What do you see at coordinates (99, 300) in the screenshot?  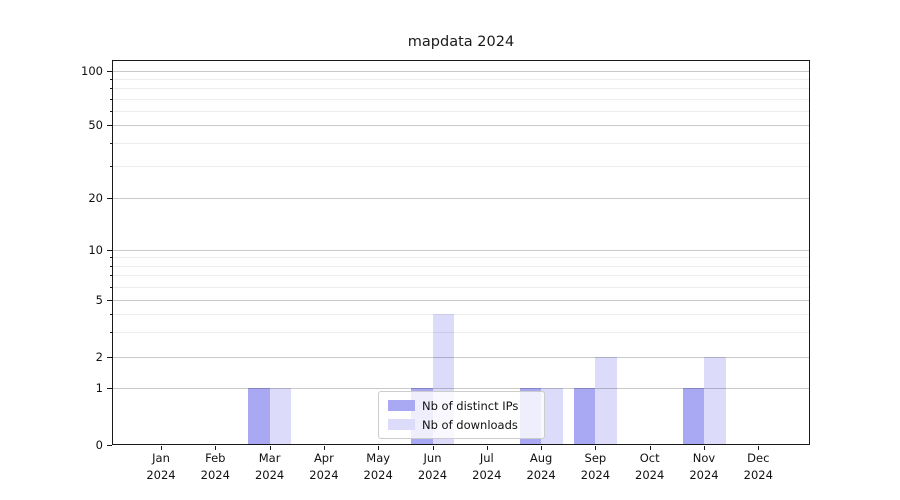 I see `y-tick-label: 5` at bounding box center [99, 300].